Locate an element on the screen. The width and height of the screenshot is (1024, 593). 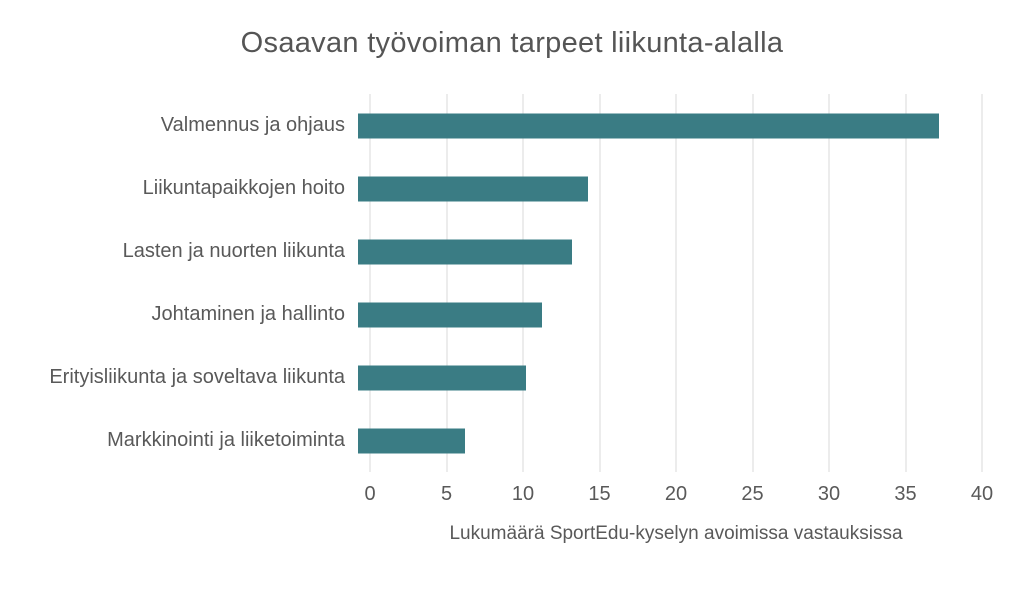
x-tick-label: 25 is located at coordinates (752, 494).